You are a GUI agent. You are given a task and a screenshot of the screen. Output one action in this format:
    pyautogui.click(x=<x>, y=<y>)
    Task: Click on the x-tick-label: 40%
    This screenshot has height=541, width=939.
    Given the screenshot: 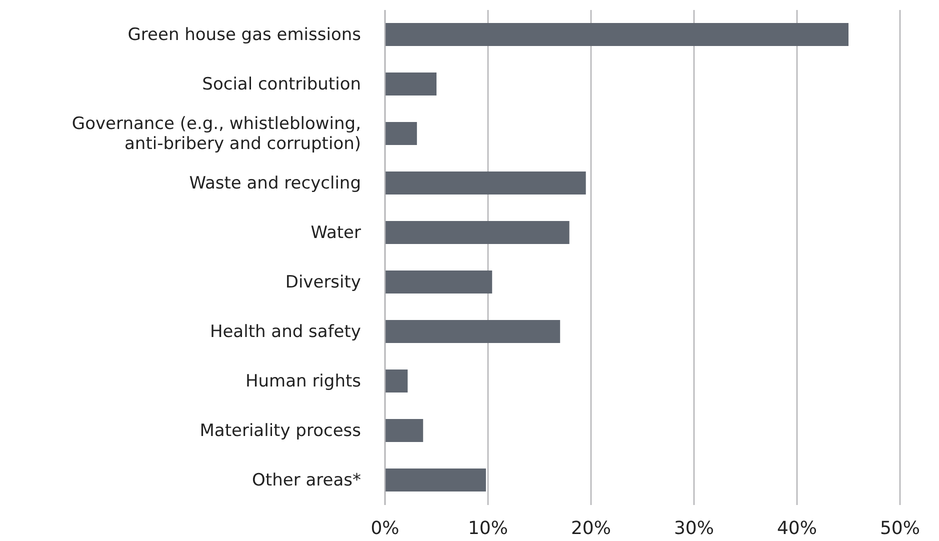 What is the action you would take?
    pyautogui.click(x=797, y=528)
    